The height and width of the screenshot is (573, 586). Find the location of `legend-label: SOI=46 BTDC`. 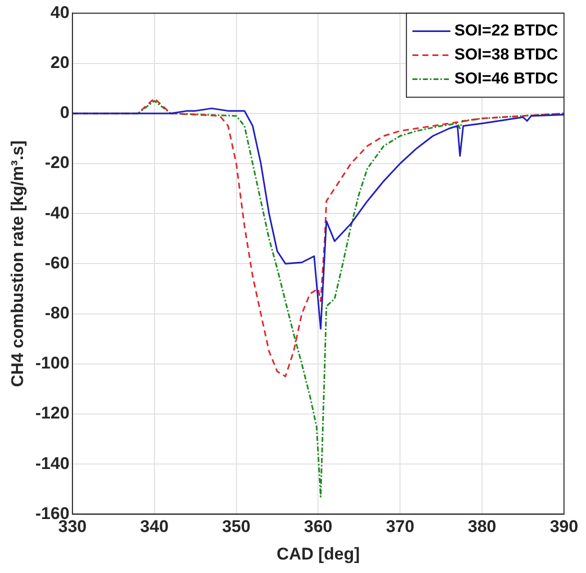

legend-label: SOI=46 BTDC is located at coordinates (506, 79).